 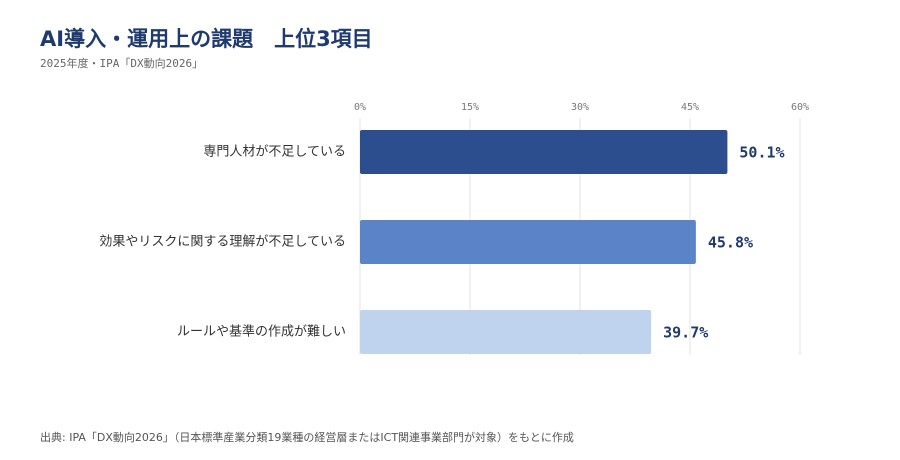 I want to click on x-tick-label: 15%, so click(x=470, y=107).